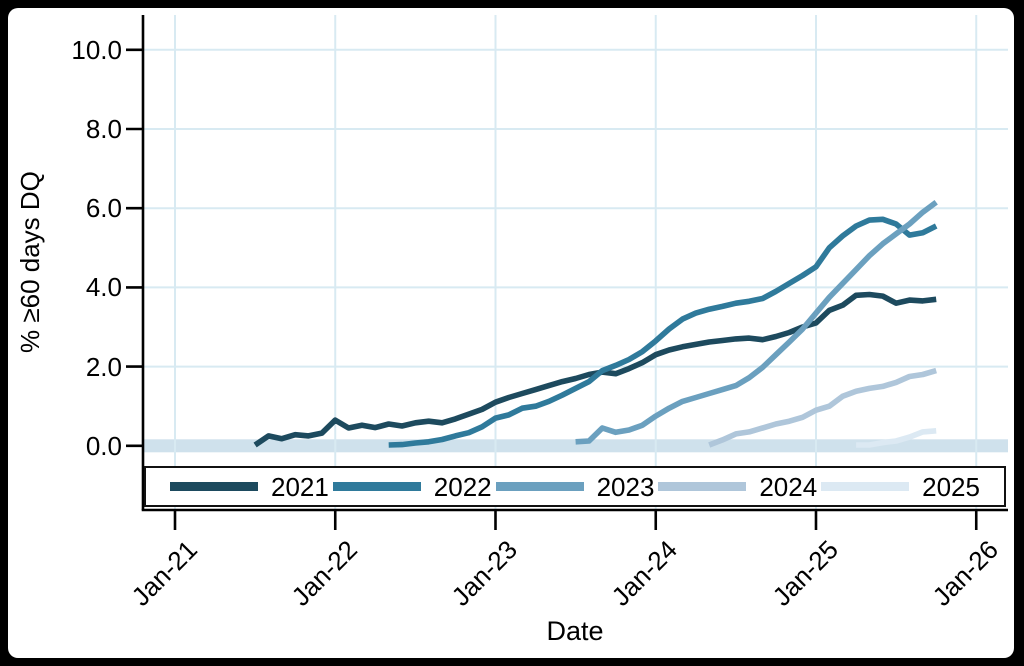 The width and height of the screenshot is (1024, 666). I want to click on legend-item-2022: 2022, so click(412, 486).